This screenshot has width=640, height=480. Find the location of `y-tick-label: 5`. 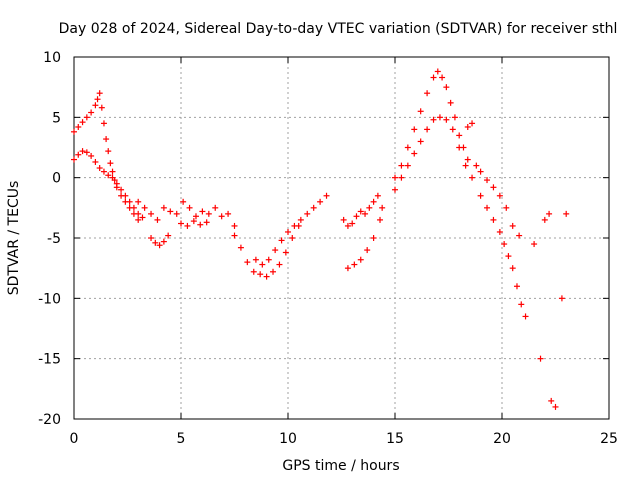

y-tick-label: 5 is located at coordinates (56, 118).